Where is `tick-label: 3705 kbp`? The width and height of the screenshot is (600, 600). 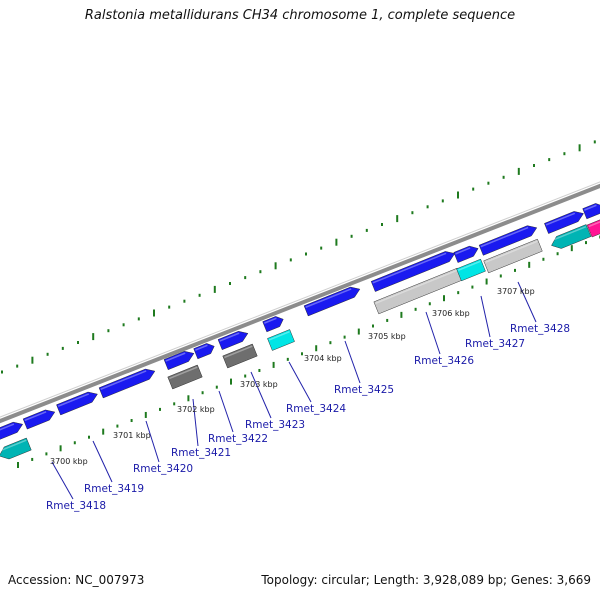 tick-label: 3705 kbp is located at coordinates (387, 336).